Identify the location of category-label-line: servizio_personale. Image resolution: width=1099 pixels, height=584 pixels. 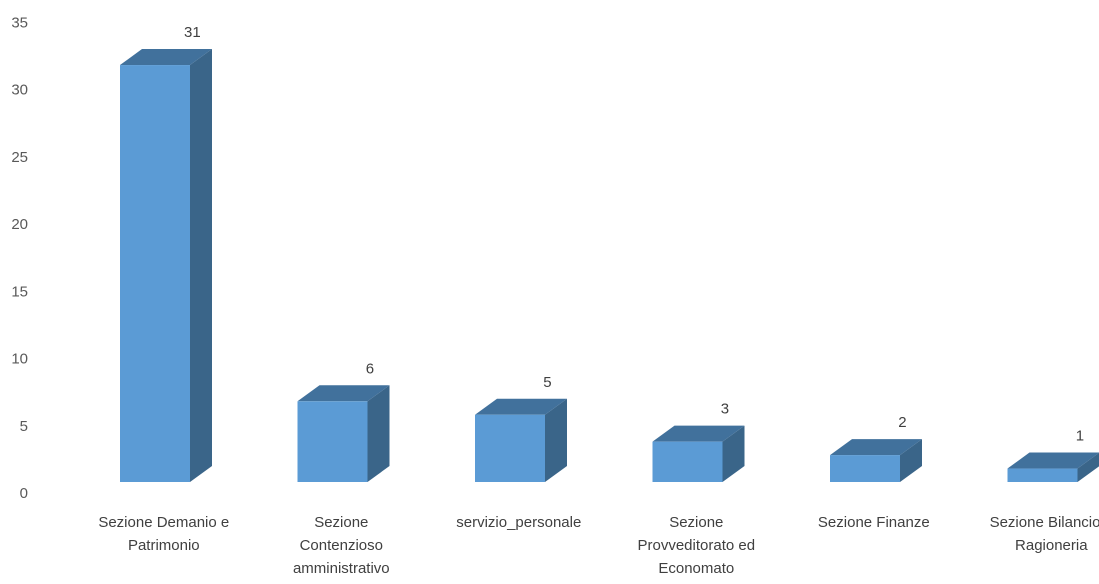
(518, 522).